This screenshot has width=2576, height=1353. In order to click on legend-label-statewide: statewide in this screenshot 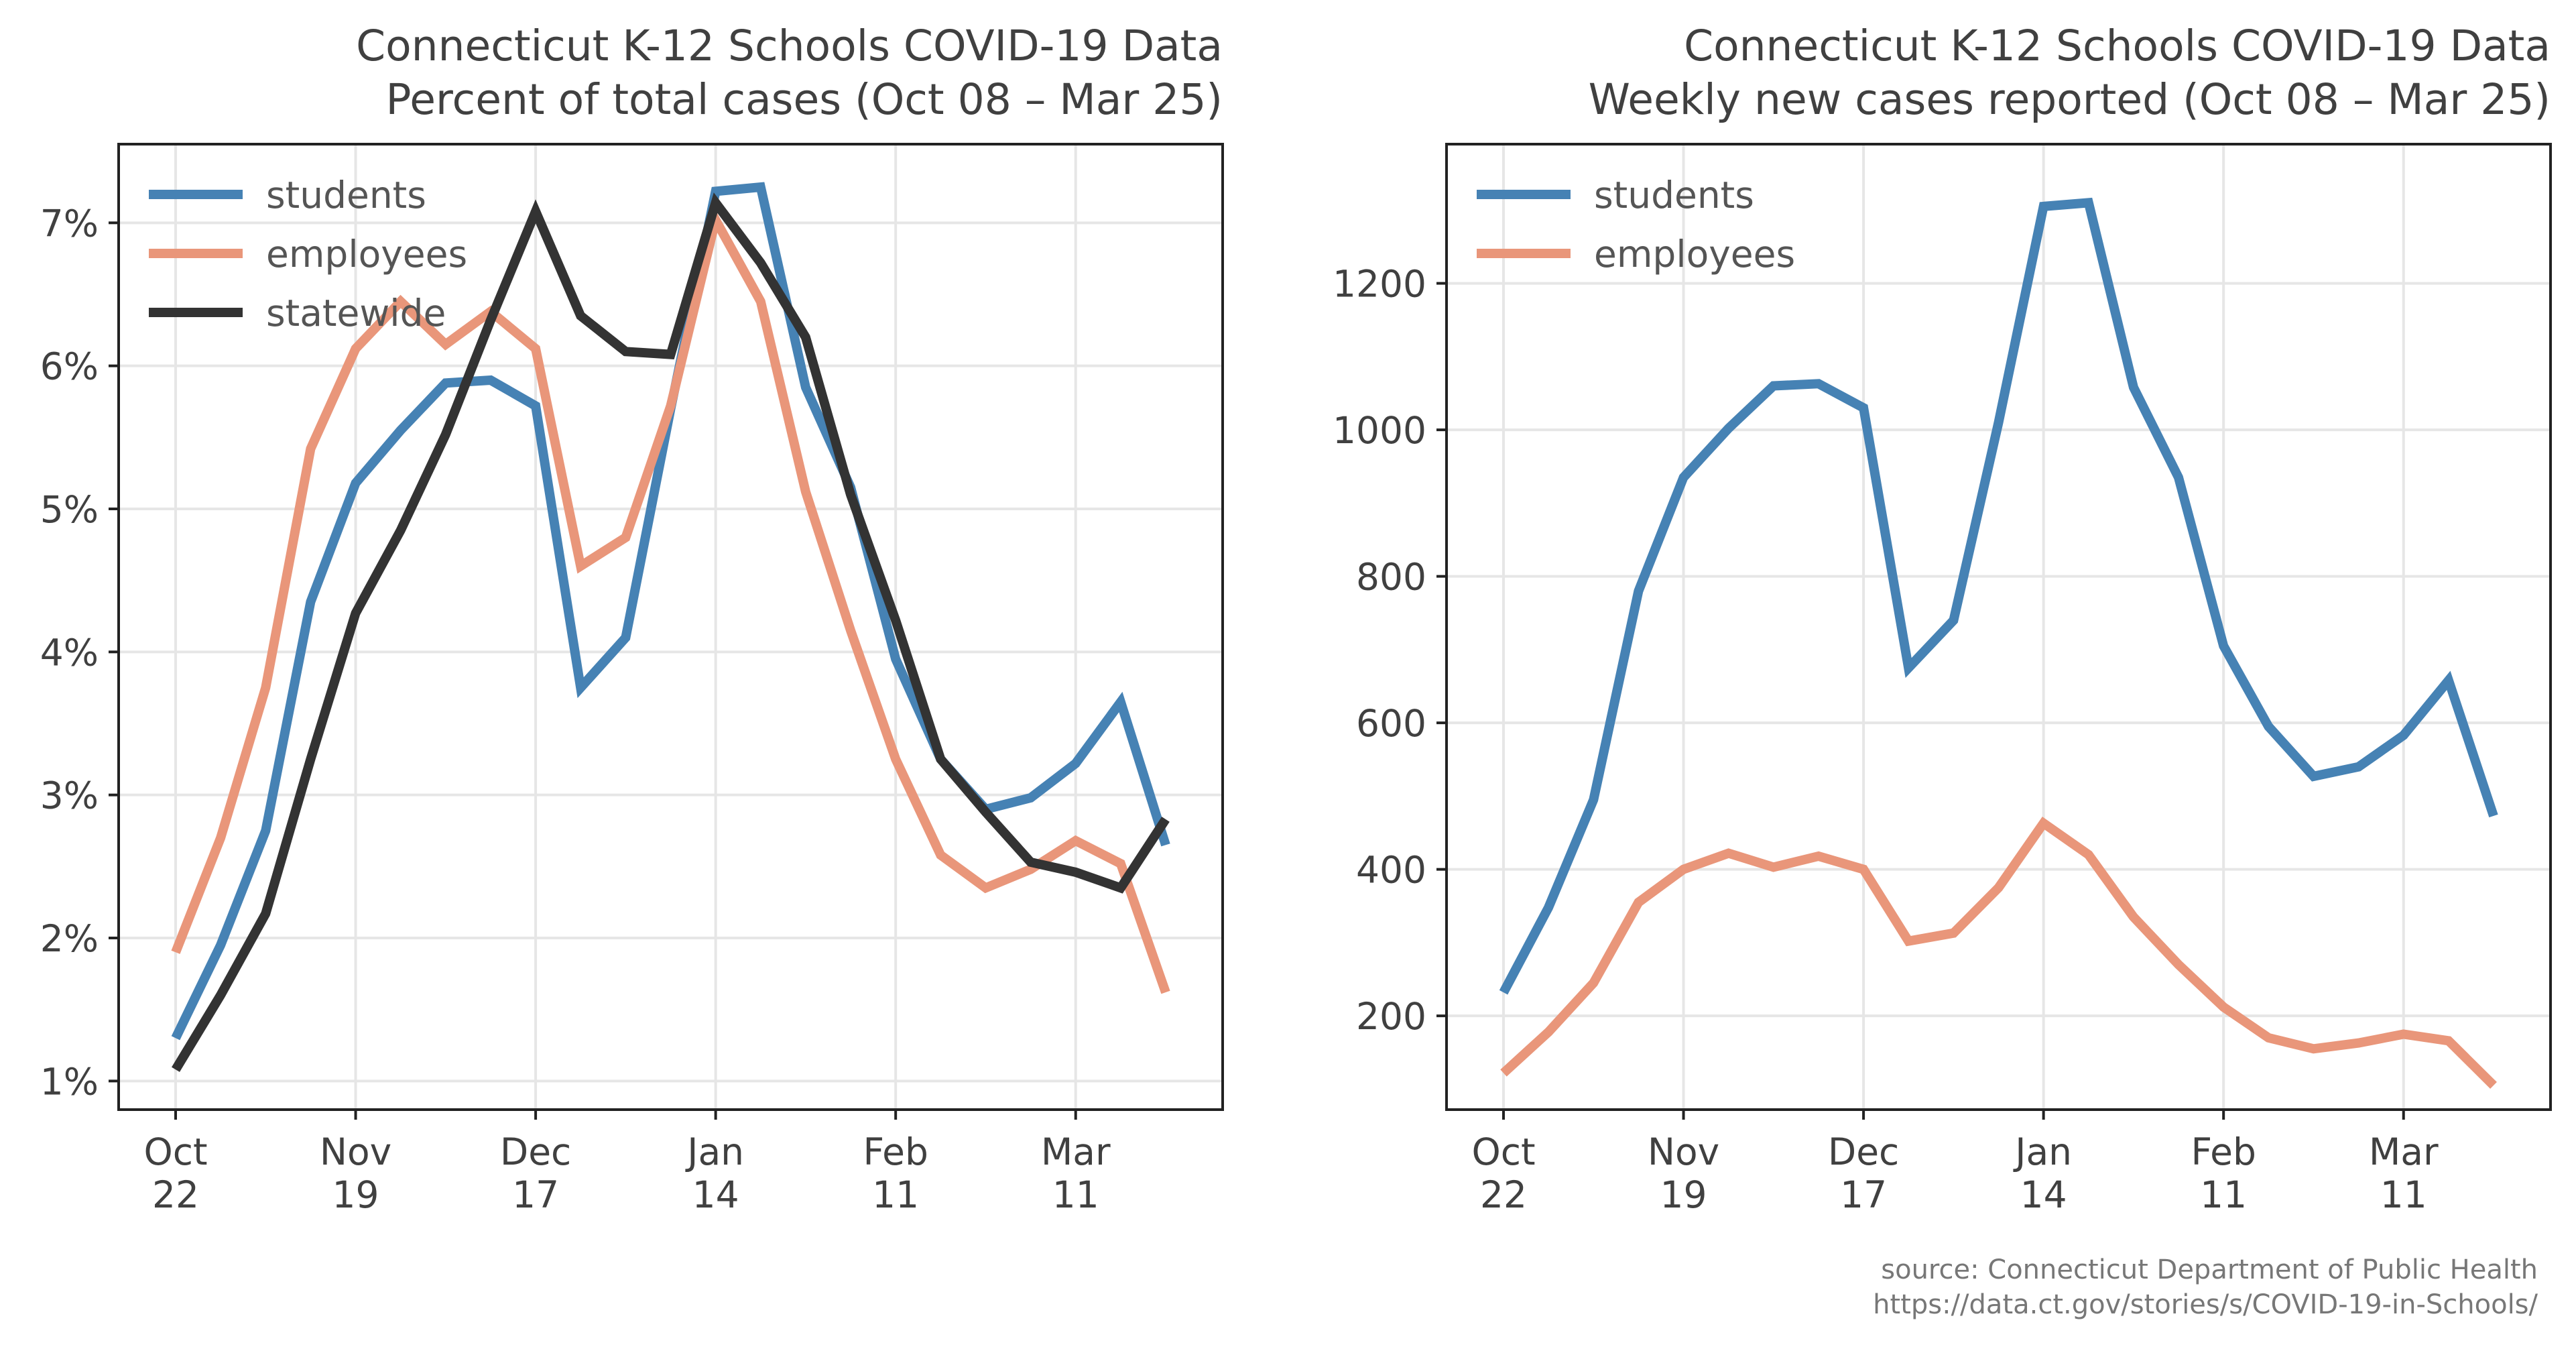, I will do `click(356, 313)`.